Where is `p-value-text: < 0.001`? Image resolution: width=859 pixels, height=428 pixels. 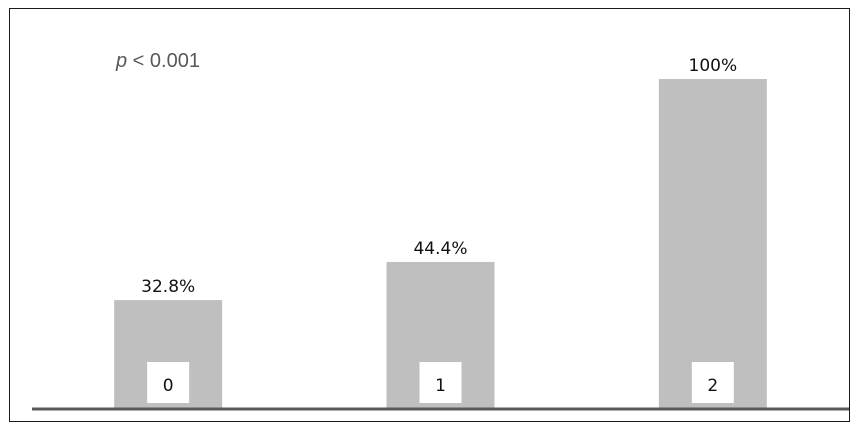
p-value-text: < 0.001 is located at coordinates (163, 61).